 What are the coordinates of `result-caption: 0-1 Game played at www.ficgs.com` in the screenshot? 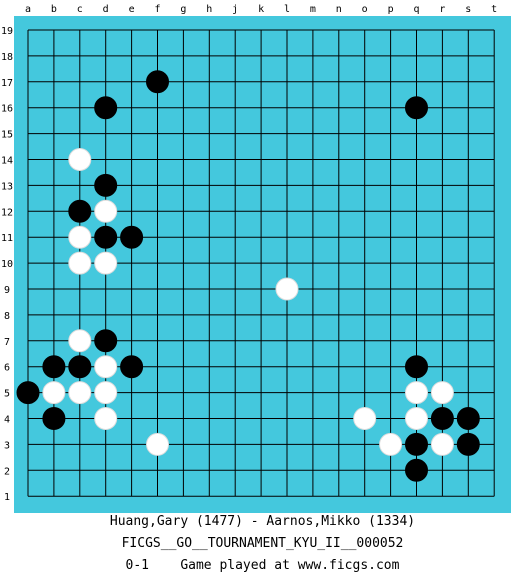 It's located at (262, 565).